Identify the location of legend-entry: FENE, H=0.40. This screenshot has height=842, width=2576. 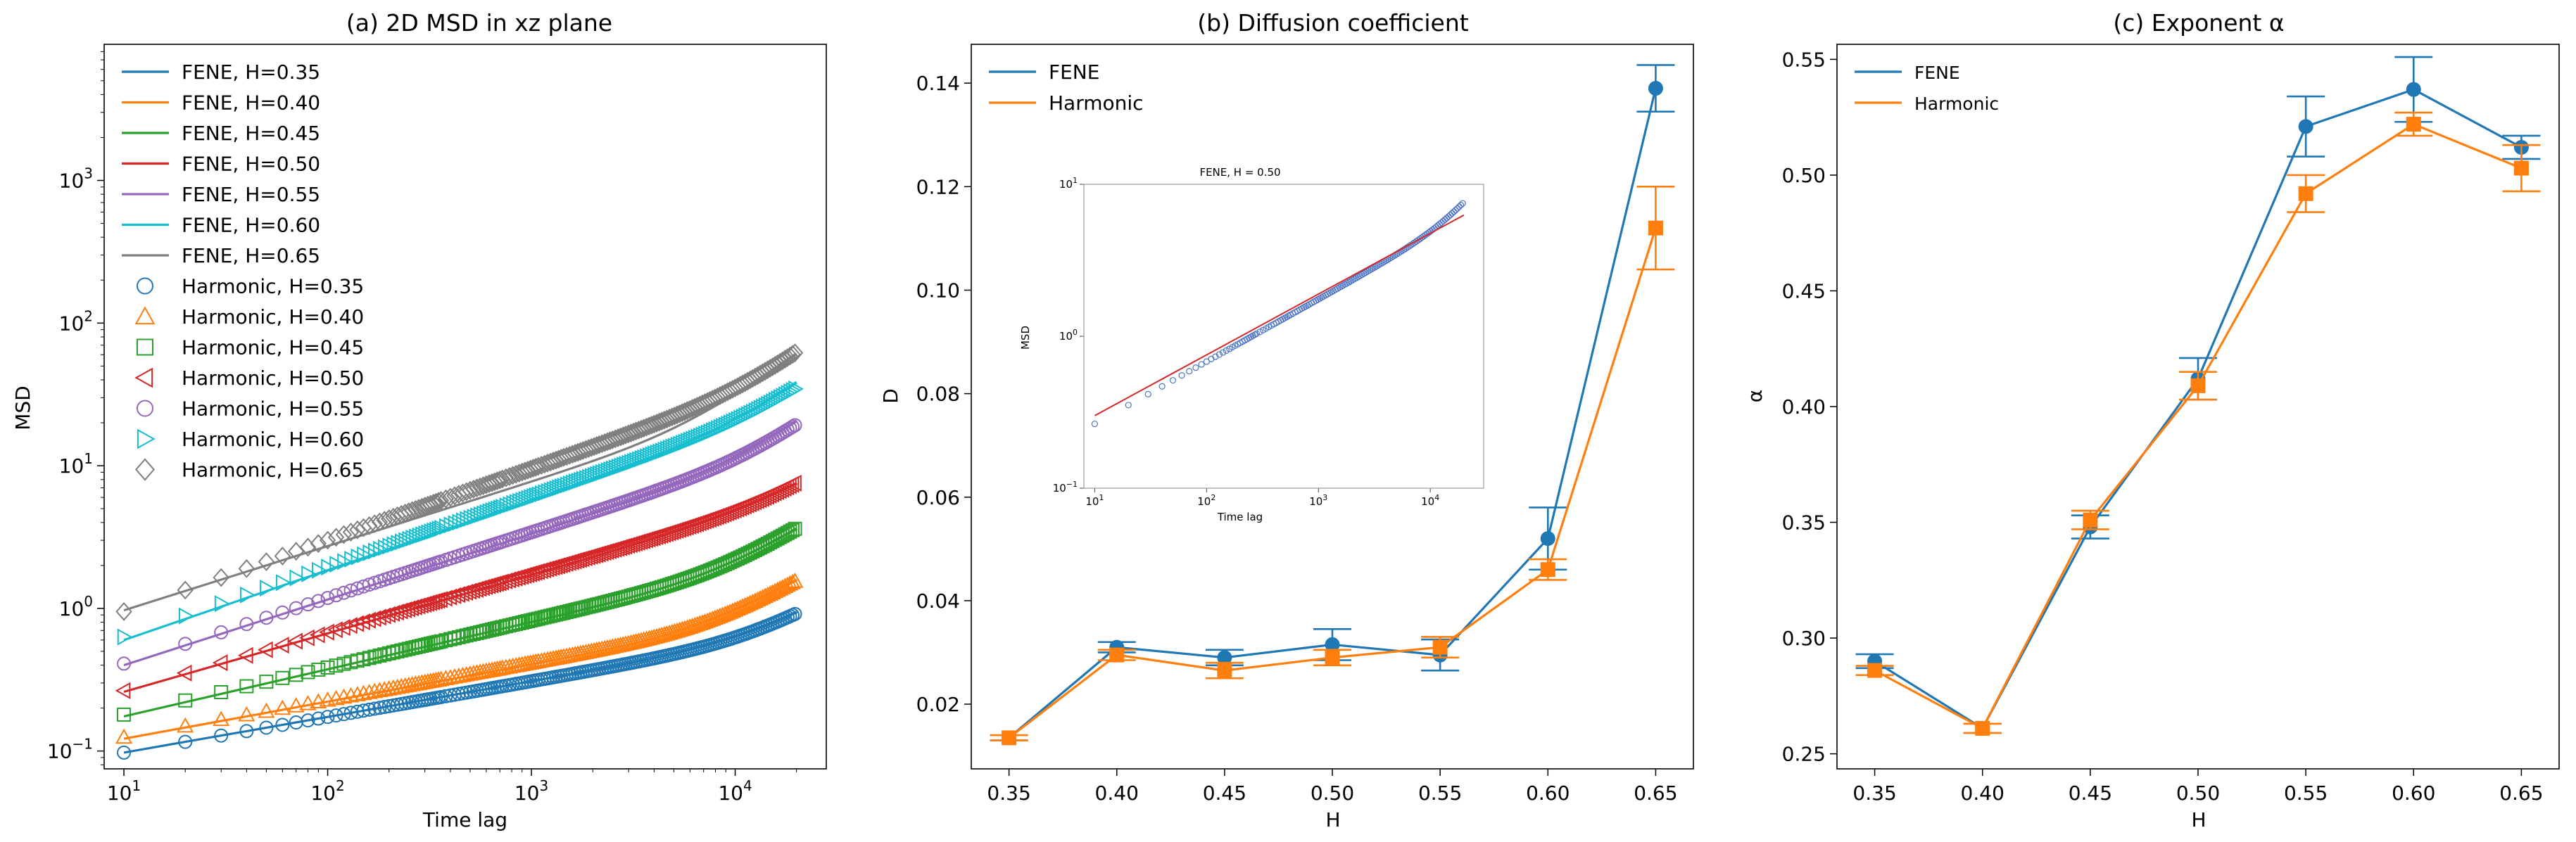
(221, 103).